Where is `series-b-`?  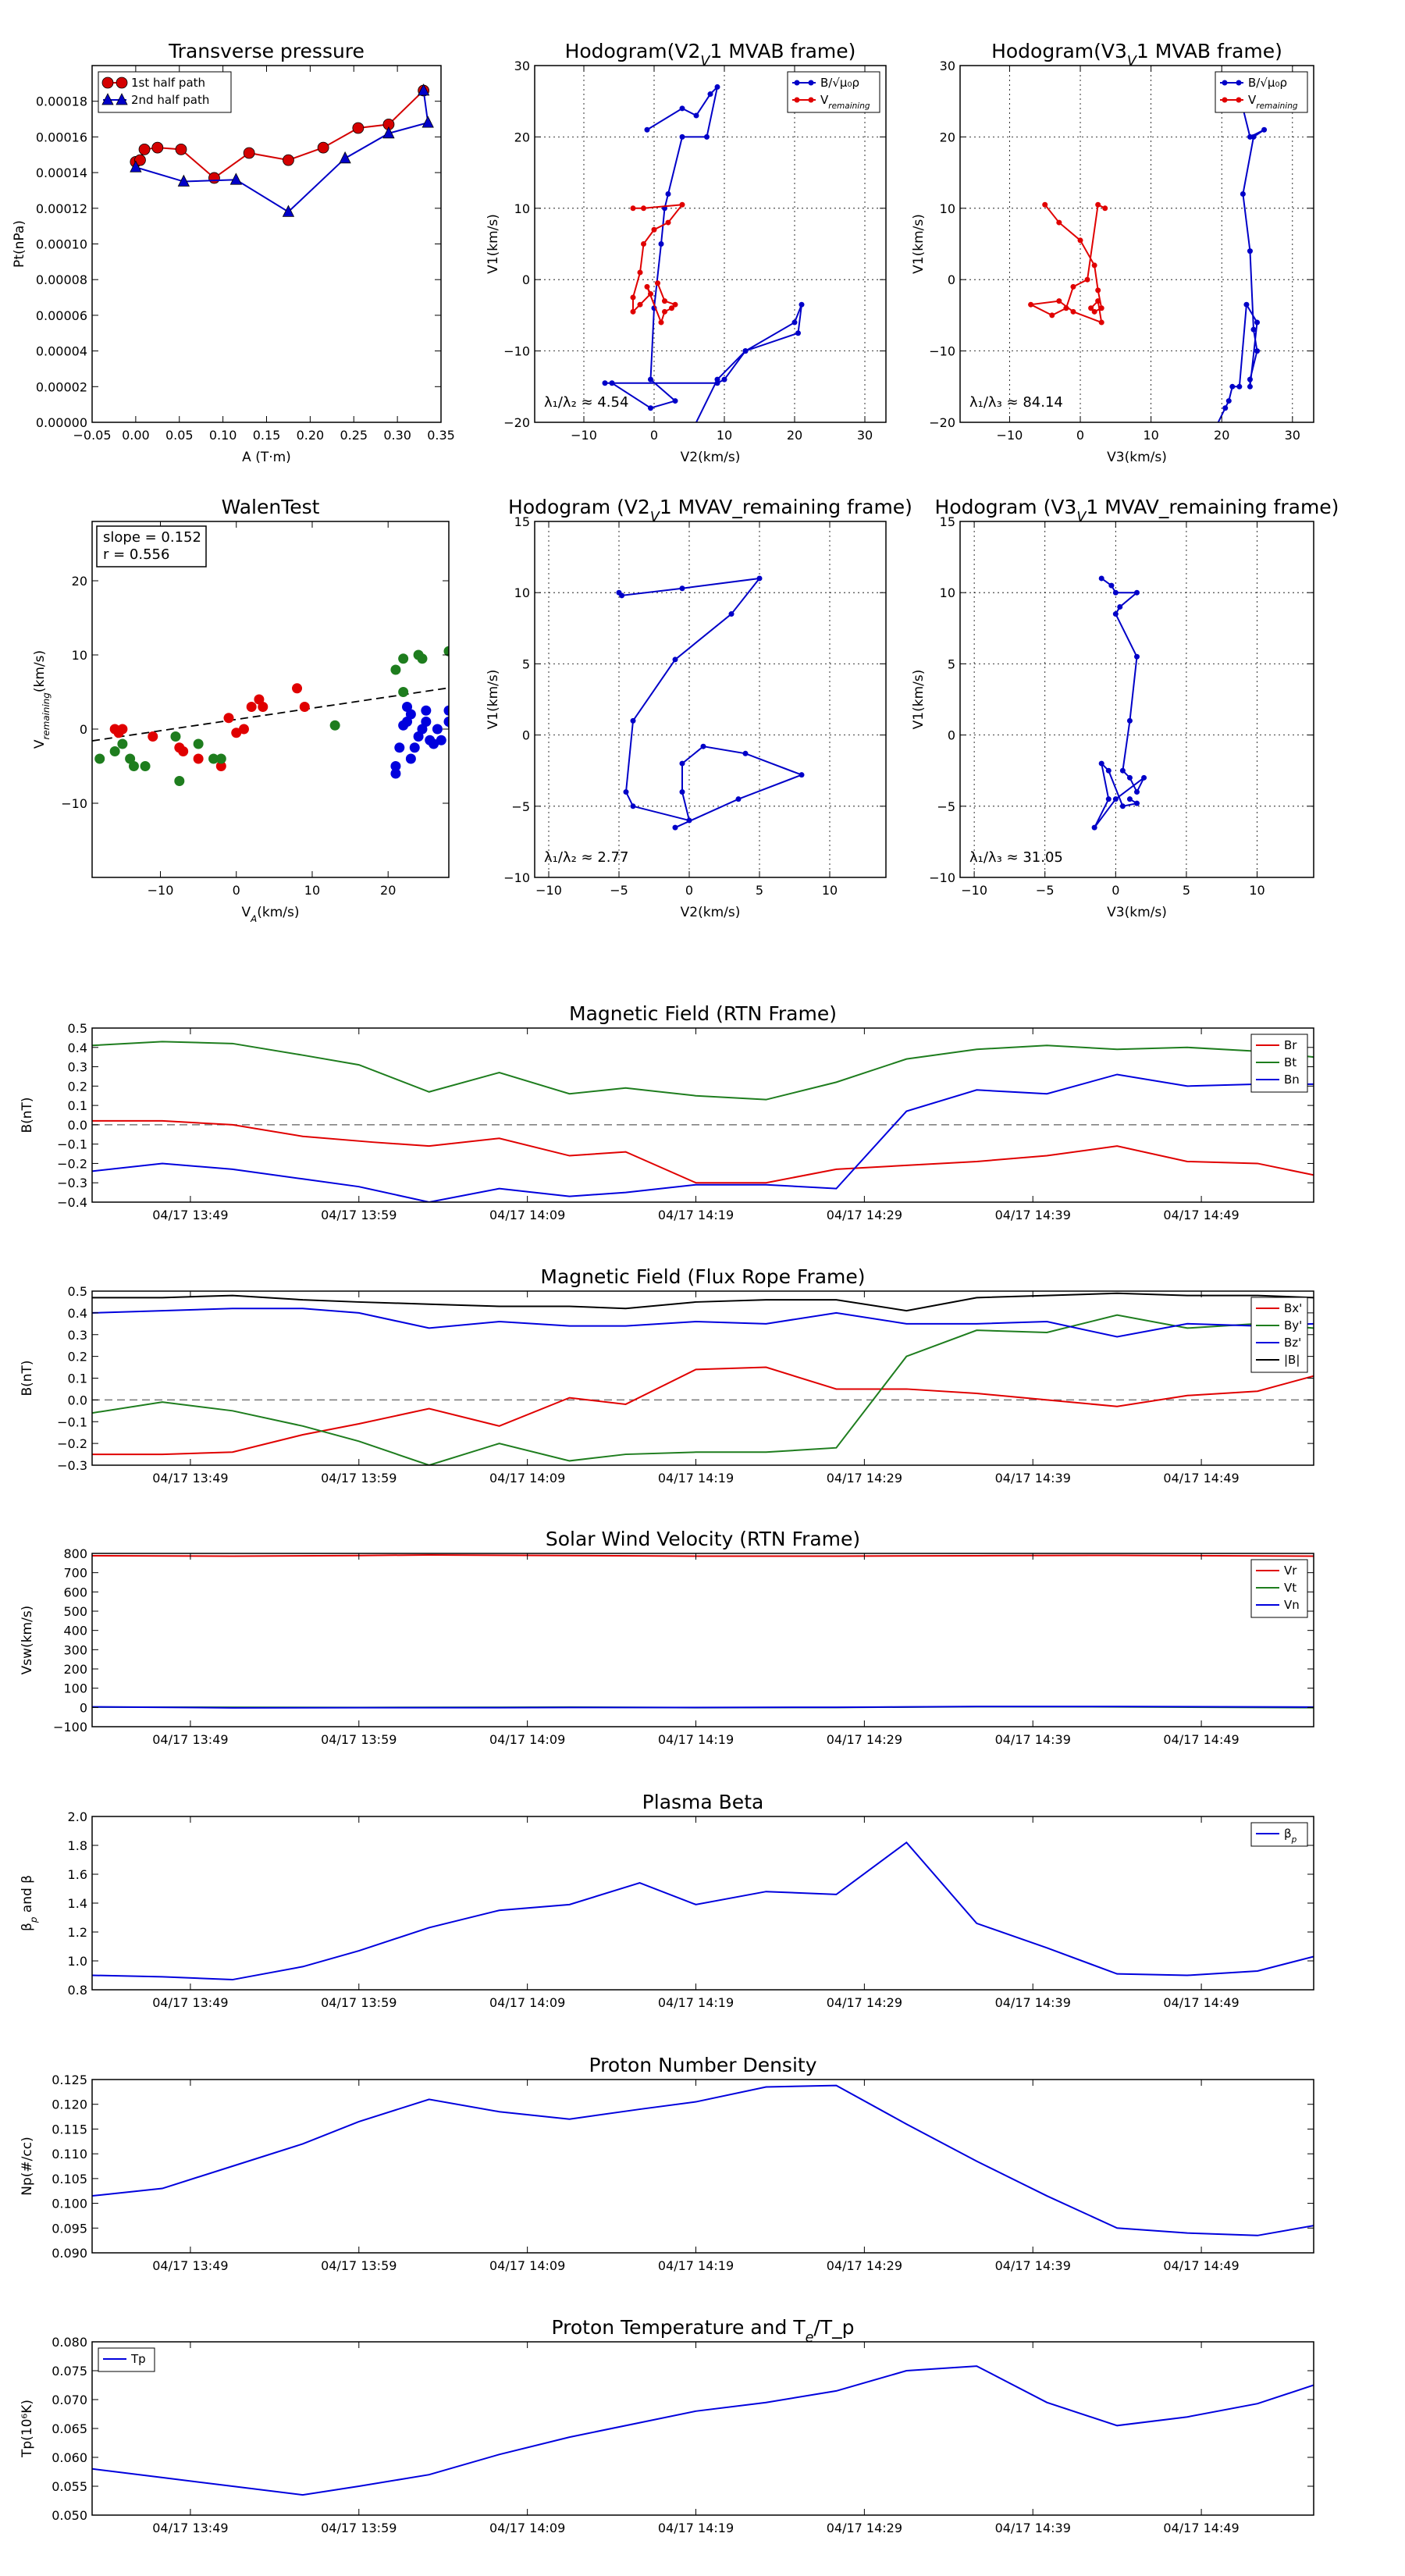 series-b- is located at coordinates (704, 253).